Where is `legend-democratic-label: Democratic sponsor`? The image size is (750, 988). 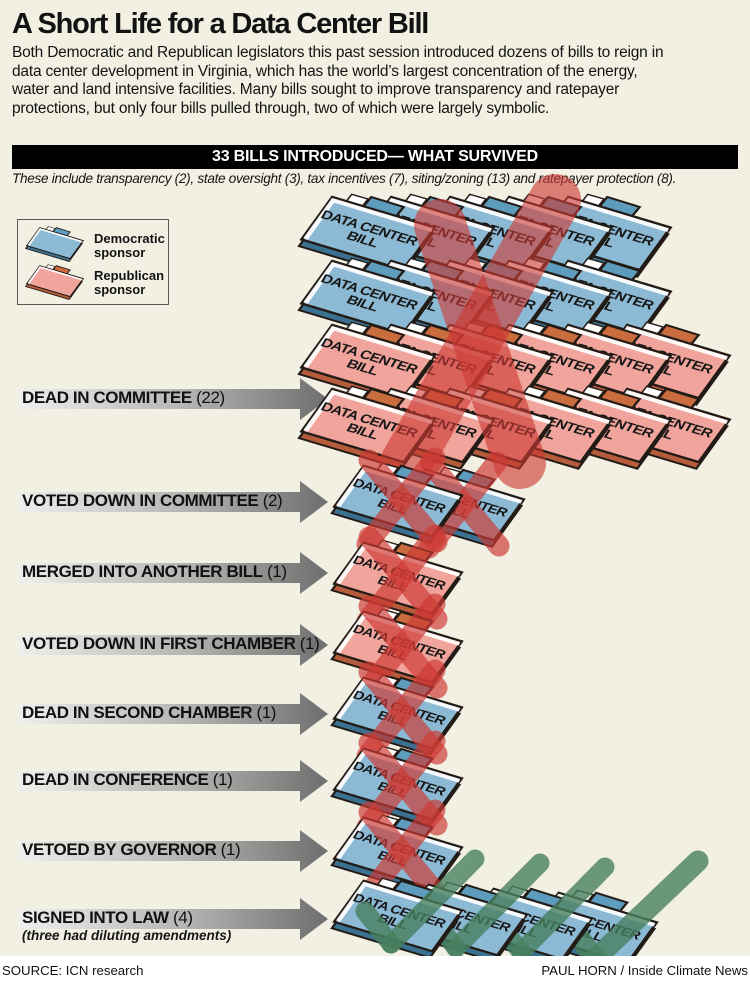 legend-democratic-label: Democratic sponsor is located at coordinates (129, 245).